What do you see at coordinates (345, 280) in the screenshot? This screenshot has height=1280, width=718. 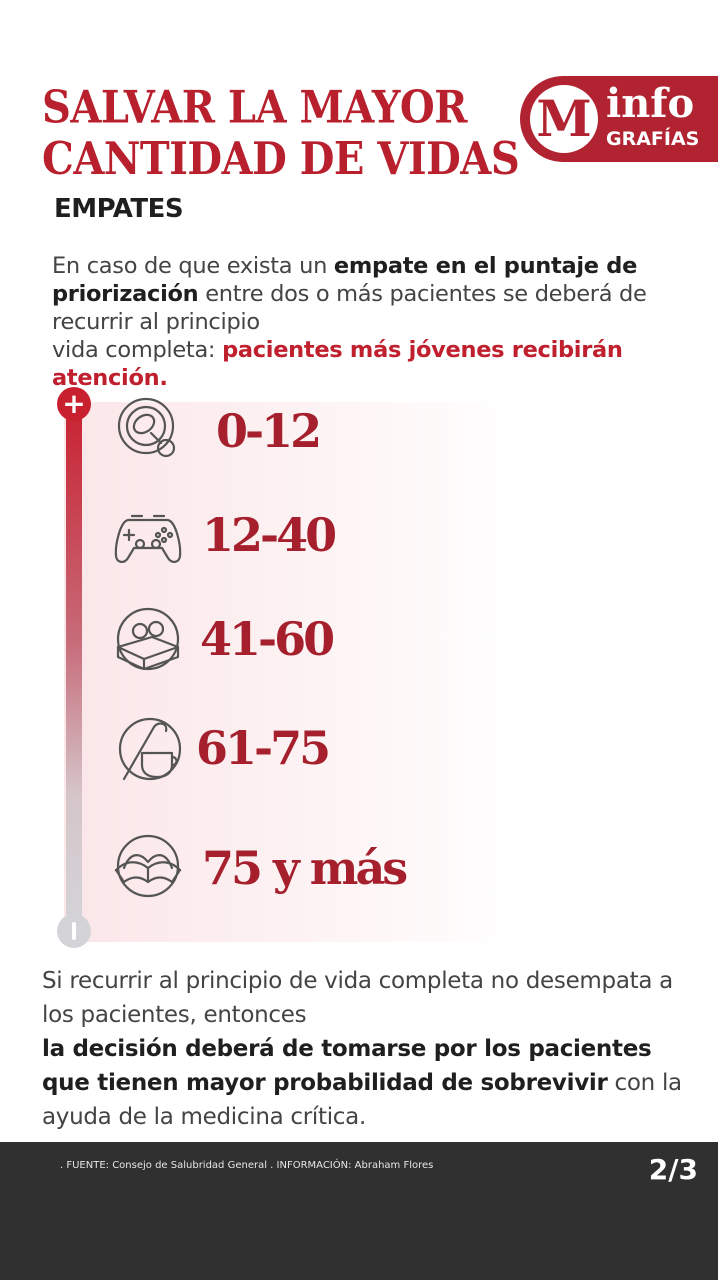 I see `intro-bold-text: empate en el puntaje de priorización` at bounding box center [345, 280].